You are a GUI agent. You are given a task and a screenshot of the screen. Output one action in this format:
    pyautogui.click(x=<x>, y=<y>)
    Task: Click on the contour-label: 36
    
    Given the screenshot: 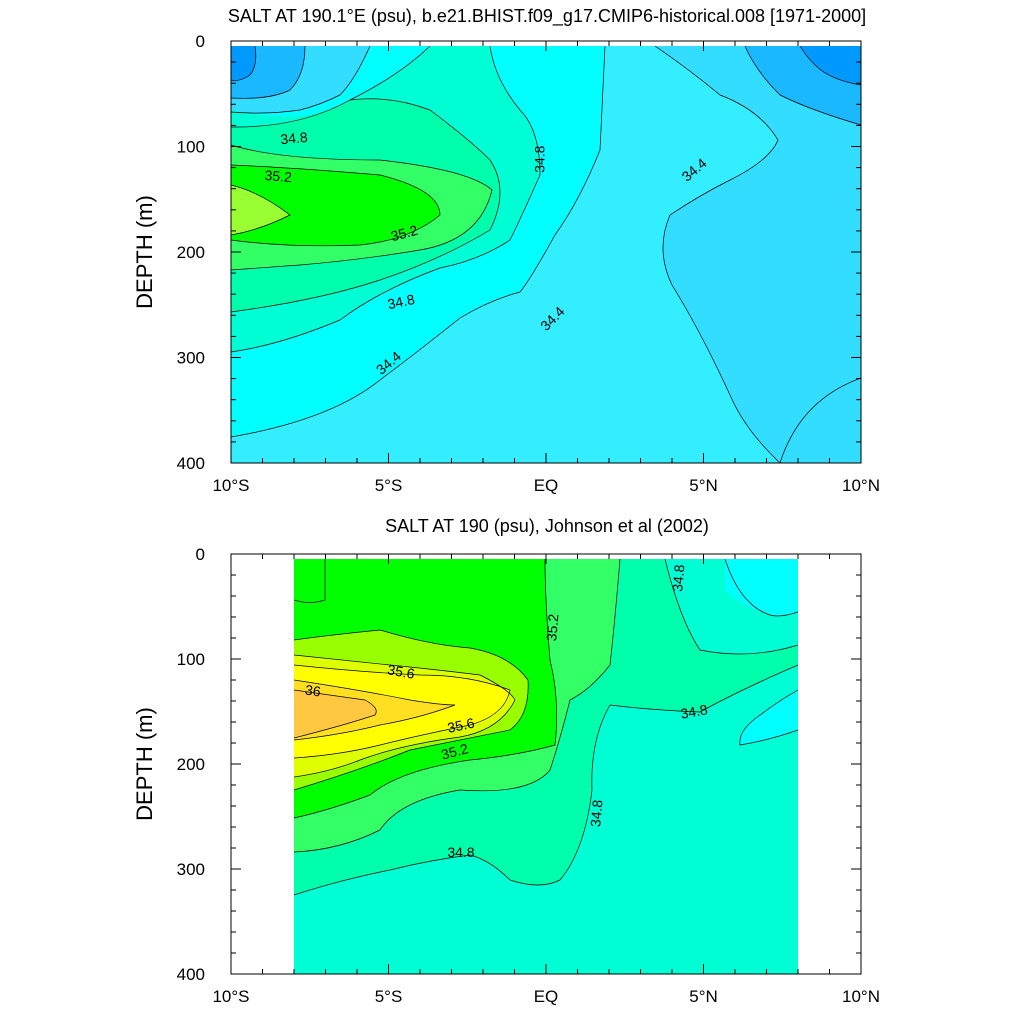 What is the action you would take?
    pyautogui.click(x=313, y=690)
    